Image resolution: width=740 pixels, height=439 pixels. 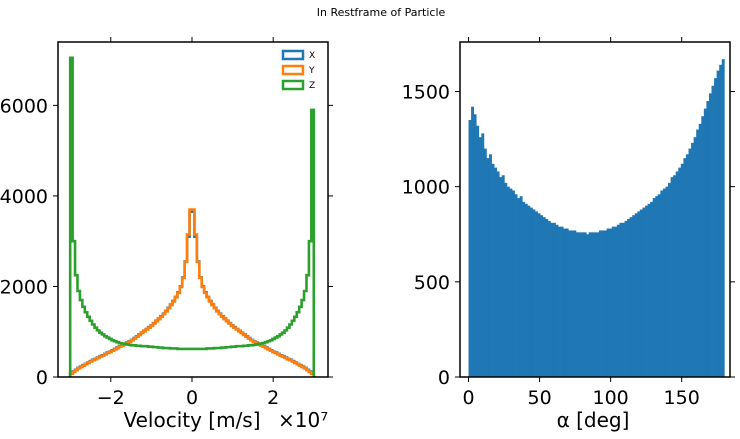 What do you see at coordinates (42, 378) in the screenshot?
I see `velocity-ytick-label: 0` at bounding box center [42, 378].